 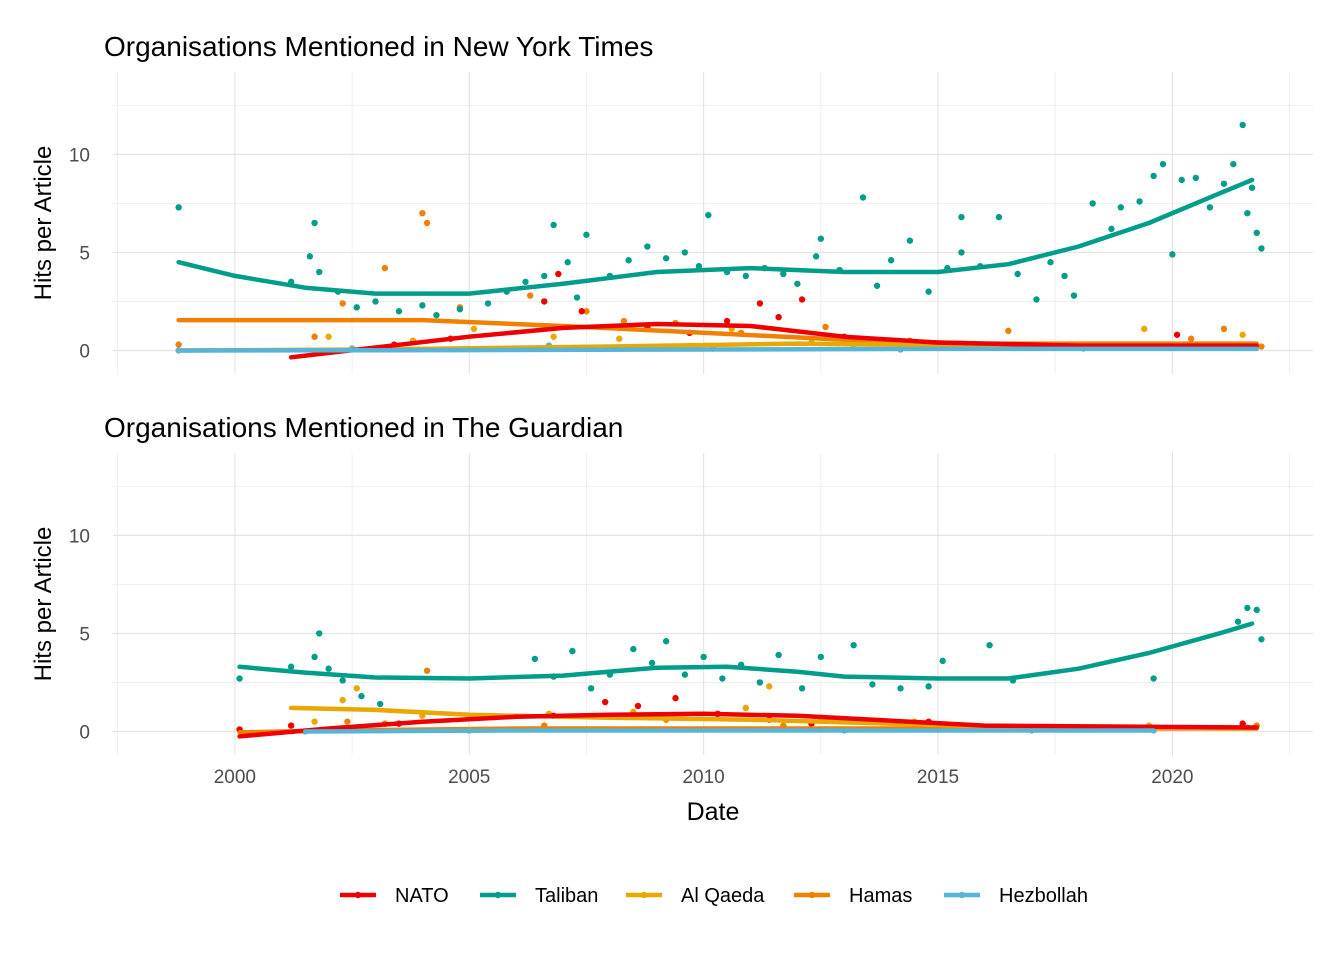 What do you see at coordinates (469, 777) in the screenshot?
I see `x-tick-label: 2005` at bounding box center [469, 777].